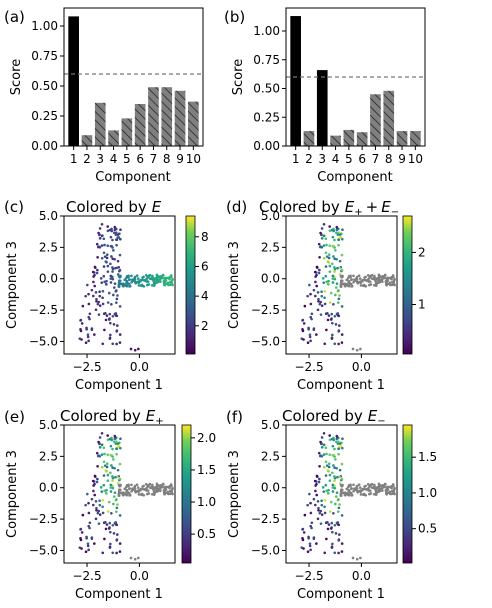  What do you see at coordinates (362, 159) in the screenshot?
I see `x-tick-label: 6` at bounding box center [362, 159].